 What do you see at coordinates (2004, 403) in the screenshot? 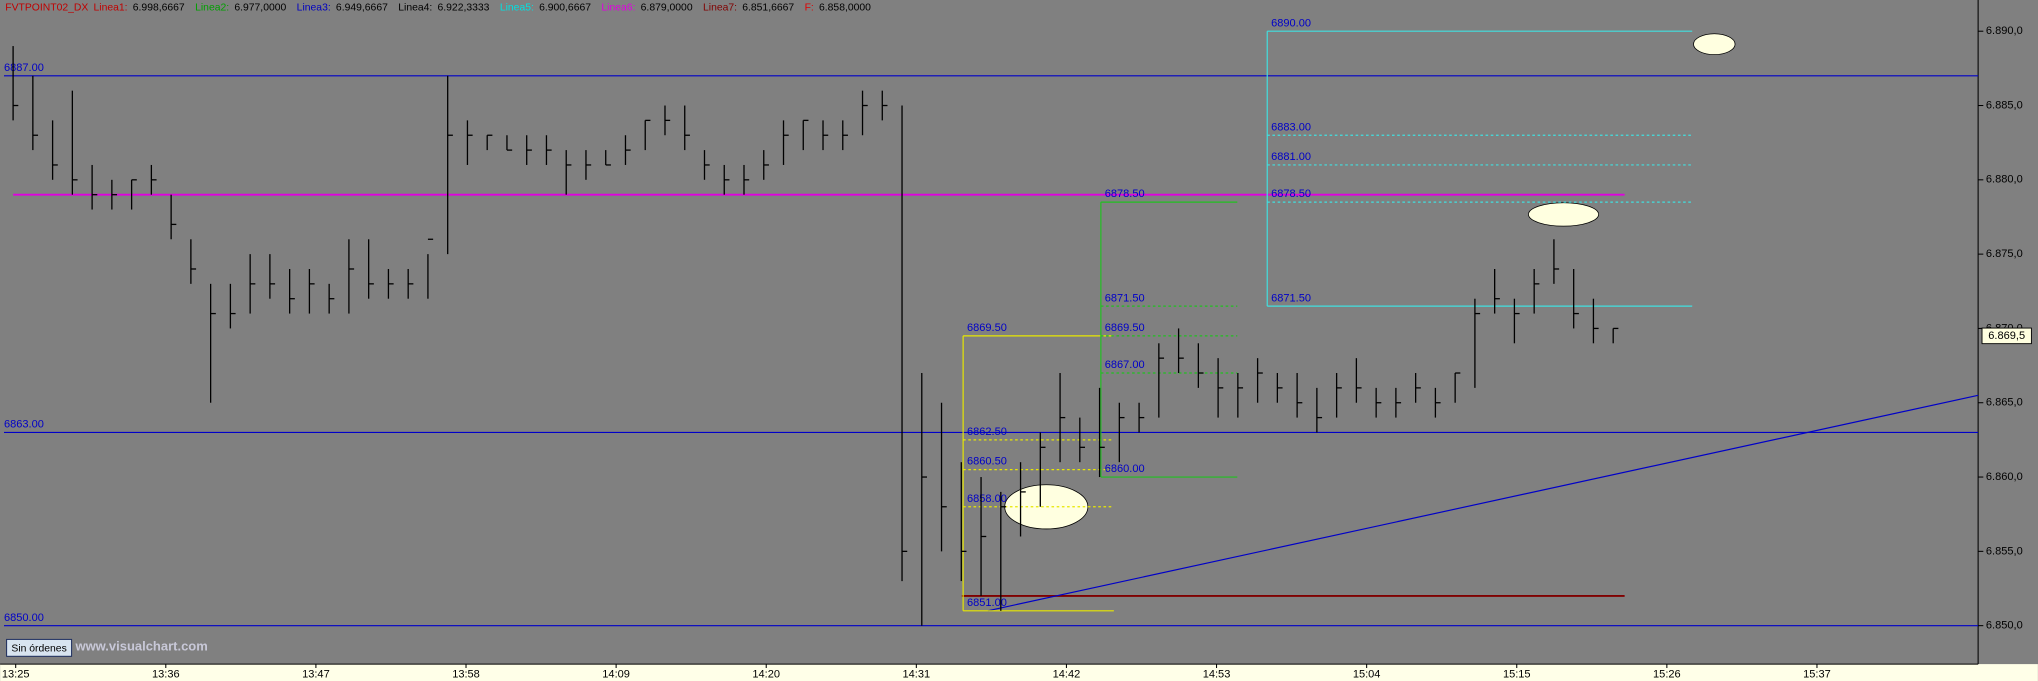
I see `y-tick-label: 6.865,0` at bounding box center [2004, 403].